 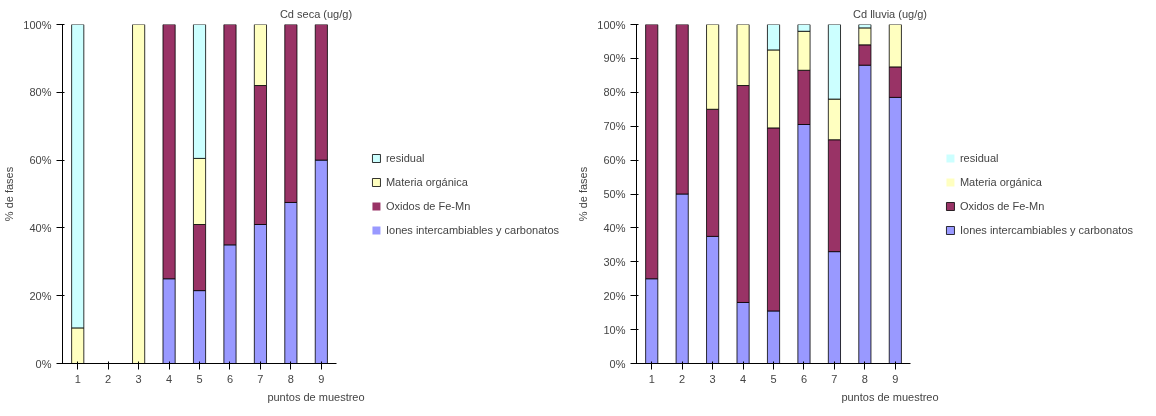 I want to click on y-tick-label: 50%, so click(x=614, y=194).